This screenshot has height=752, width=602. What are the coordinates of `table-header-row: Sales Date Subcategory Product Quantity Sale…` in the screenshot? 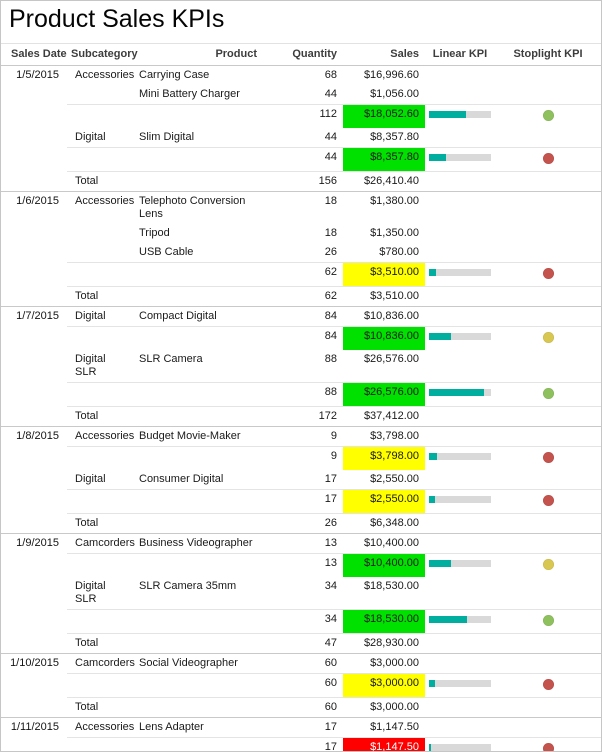 It's located at (301, 54).